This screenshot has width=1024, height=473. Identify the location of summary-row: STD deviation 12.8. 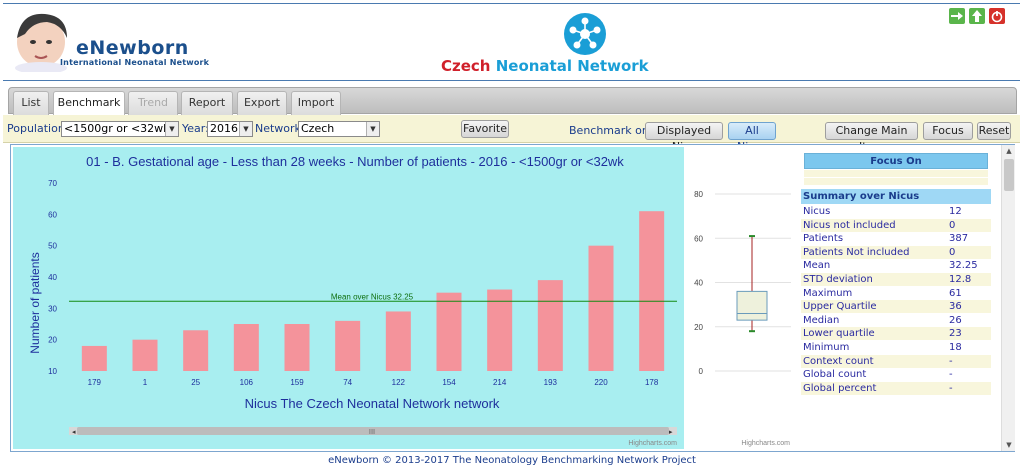
(896, 279).